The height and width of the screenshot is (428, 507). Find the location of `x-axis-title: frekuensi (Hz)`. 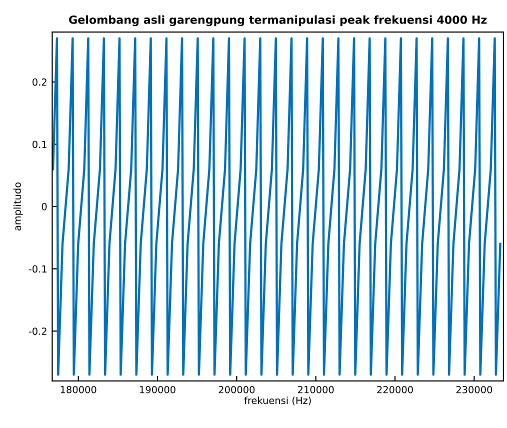

x-axis-title: frekuensi (Hz) is located at coordinates (277, 401).